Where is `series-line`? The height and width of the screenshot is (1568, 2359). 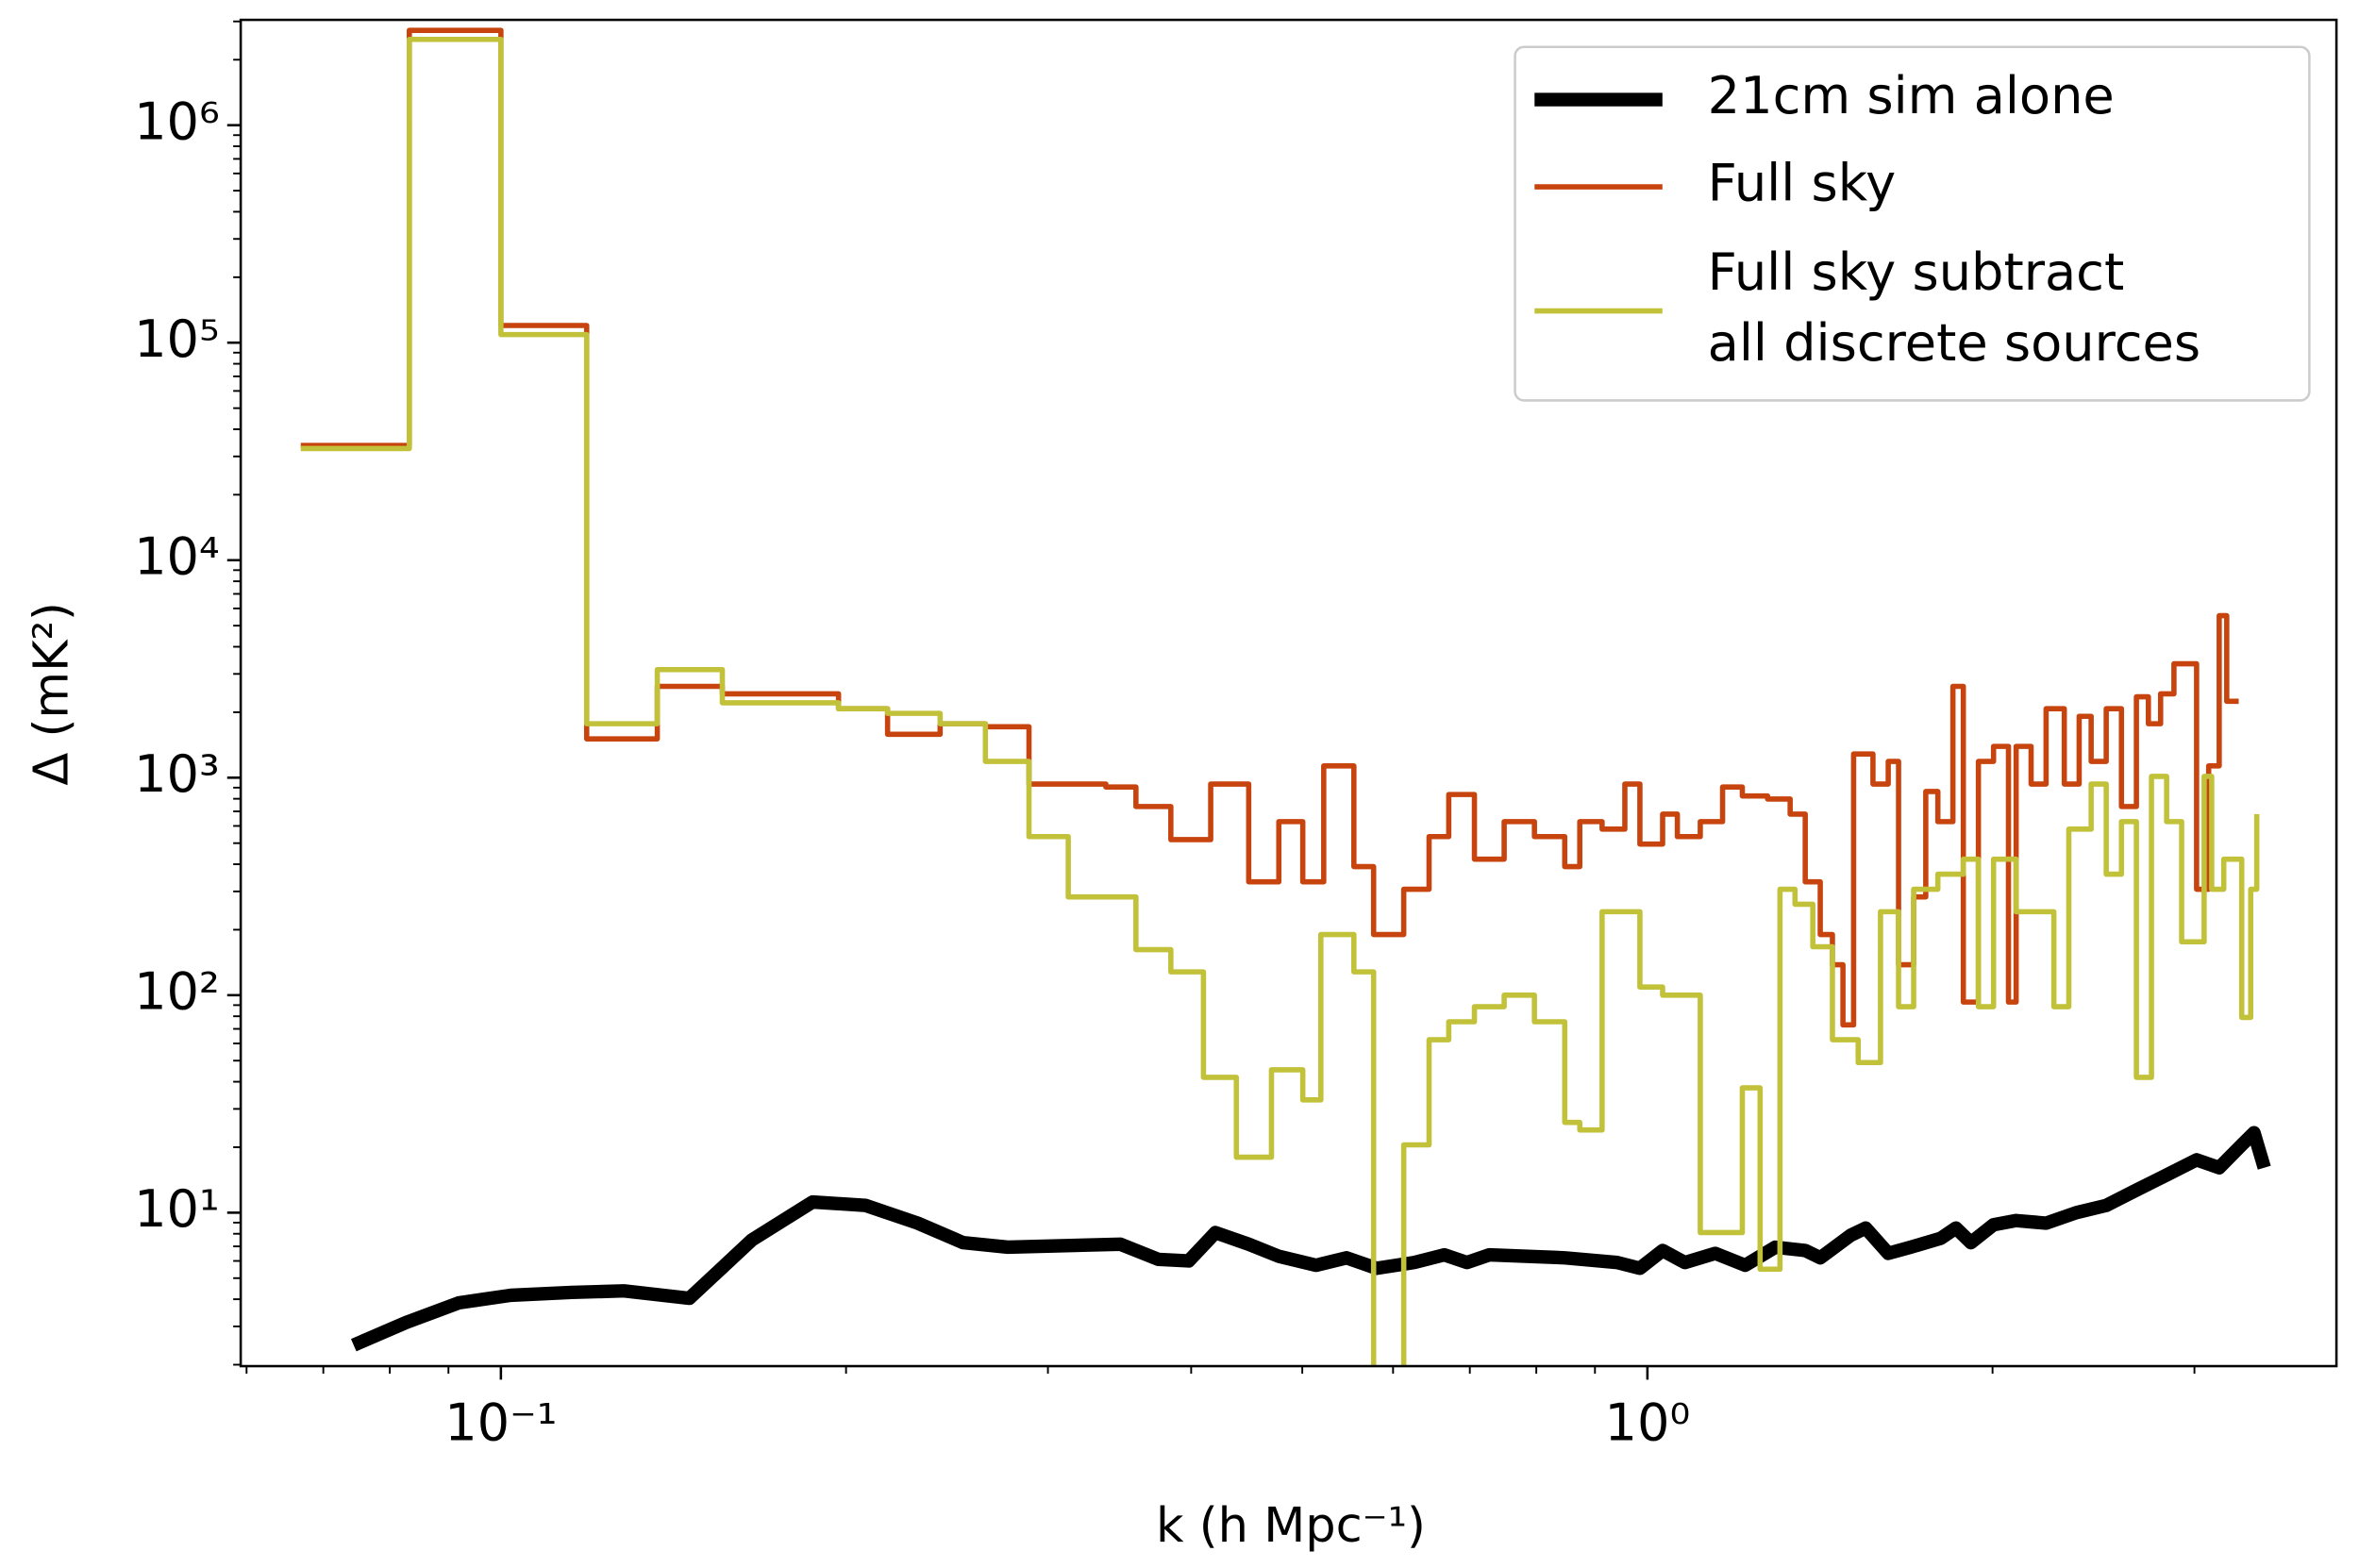
series-line is located at coordinates (1310, 1239).